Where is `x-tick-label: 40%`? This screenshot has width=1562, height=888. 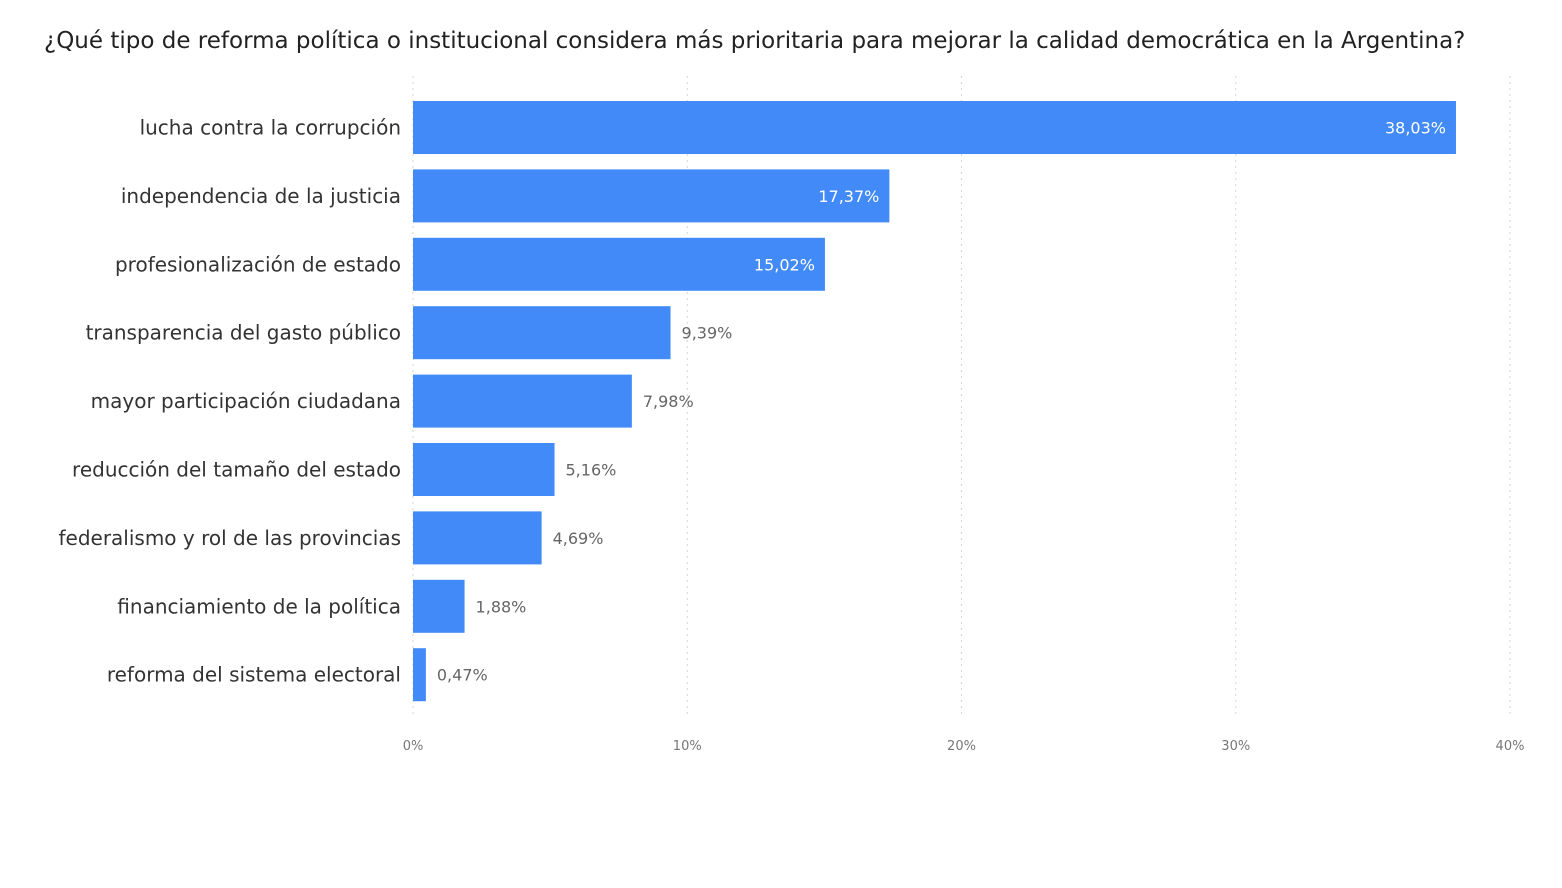 x-tick-label: 40% is located at coordinates (1510, 746).